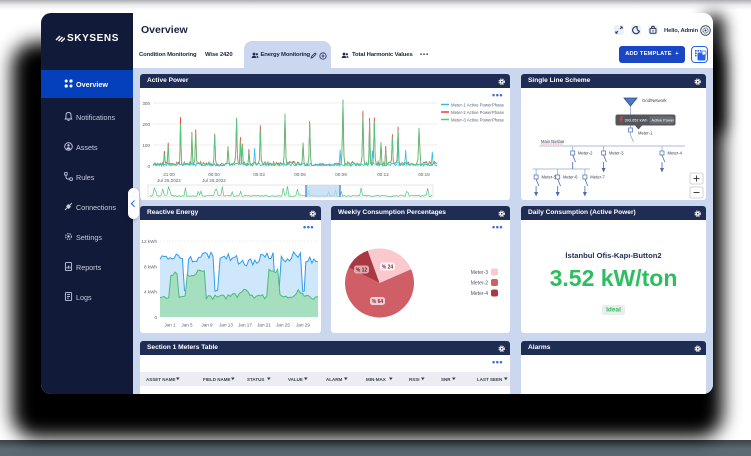 This screenshot has width=751, height=456. Describe the element at coordinates (663, 119) in the screenshot. I see `svg-text: Active Power` at that location.